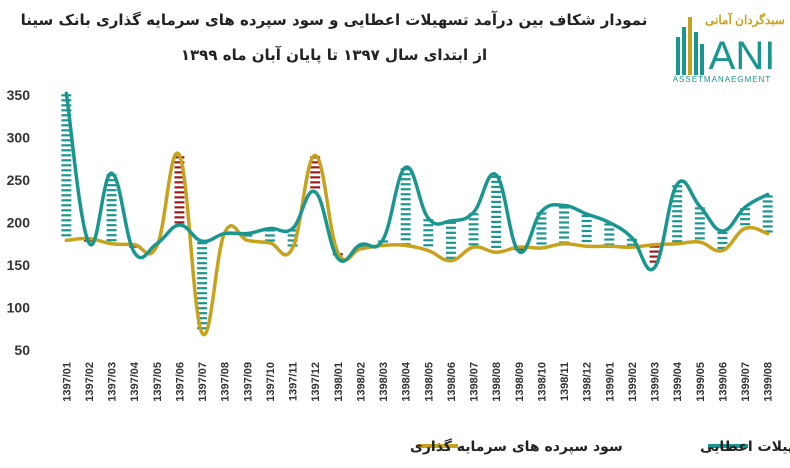 Image resolution: width=790 pixels, height=468 pixels. What do you see at coordinates (633, 382) in the screenshot?
I see `x-tick-label: 1399/02` at bounding box center [633, 382].